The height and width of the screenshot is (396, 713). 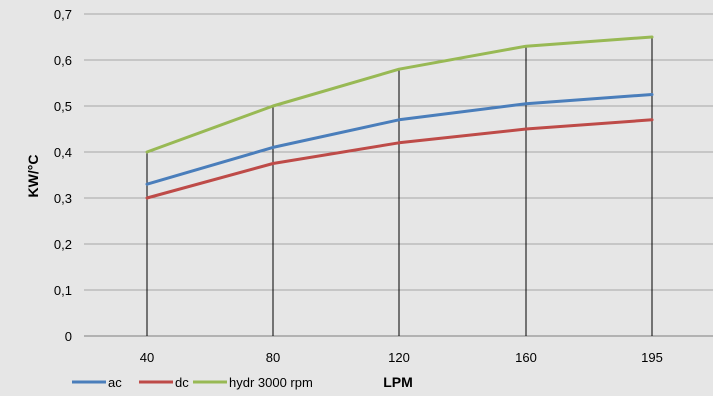 What do you see at coordinates (63, 175) in the screenshot?
I see `y-tick-labels: 0 0,1 0,2 0,3 0,4 0,5 0,6 0,7` at bounding box center [63, 175].